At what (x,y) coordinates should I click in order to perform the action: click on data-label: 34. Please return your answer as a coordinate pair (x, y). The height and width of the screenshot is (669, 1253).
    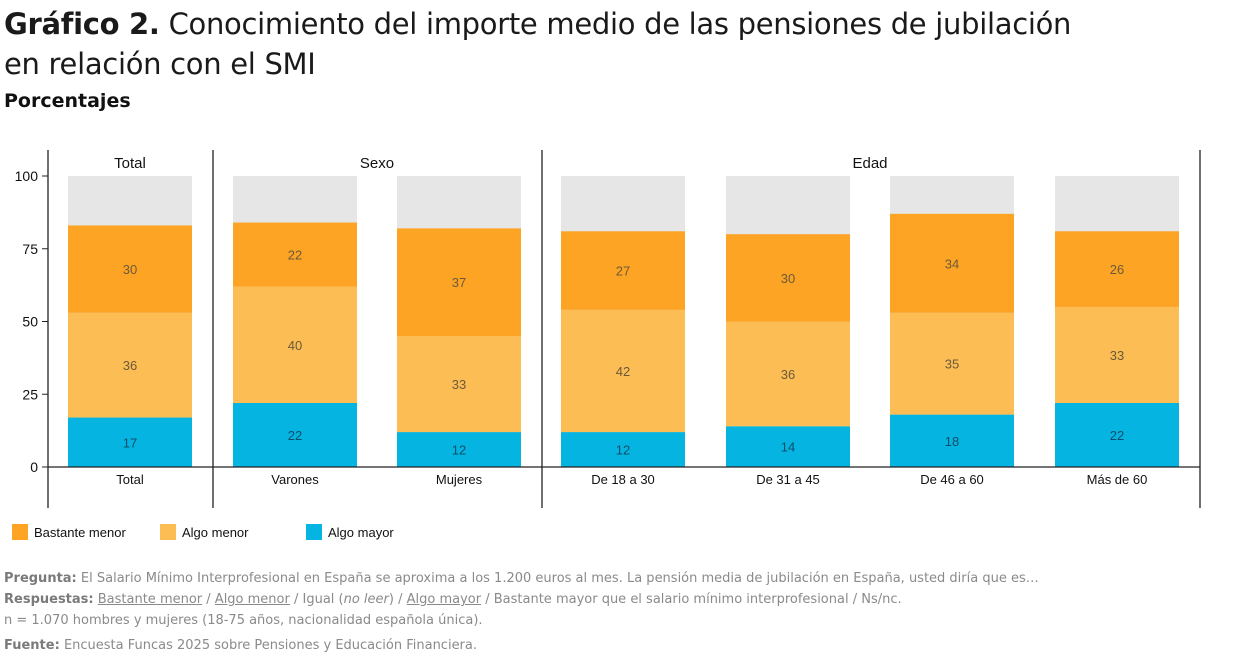
    Looking at the image, I should click on (952, 263).